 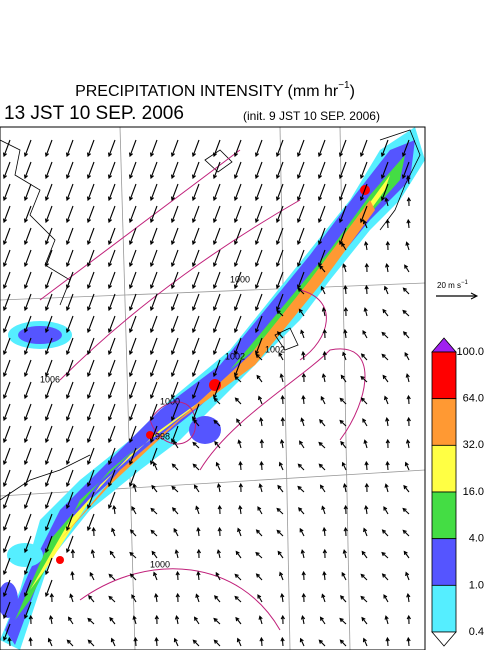 What do you see at coordinates (474, 296) in the screenshot?
I see `wind-reference-head` at bounding box center [474, 296].